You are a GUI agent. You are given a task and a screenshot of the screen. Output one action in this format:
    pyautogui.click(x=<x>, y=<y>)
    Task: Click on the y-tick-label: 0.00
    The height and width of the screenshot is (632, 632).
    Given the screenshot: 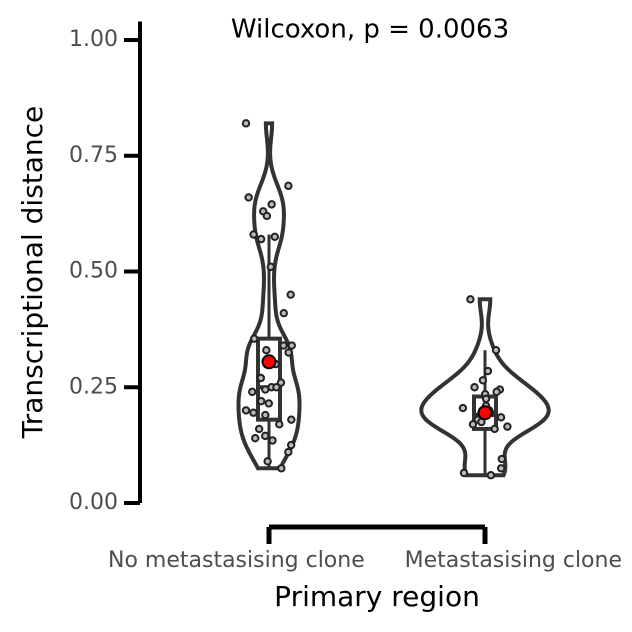 What is the action you would take?
    pyautogui.click(x=93, y=502)
    